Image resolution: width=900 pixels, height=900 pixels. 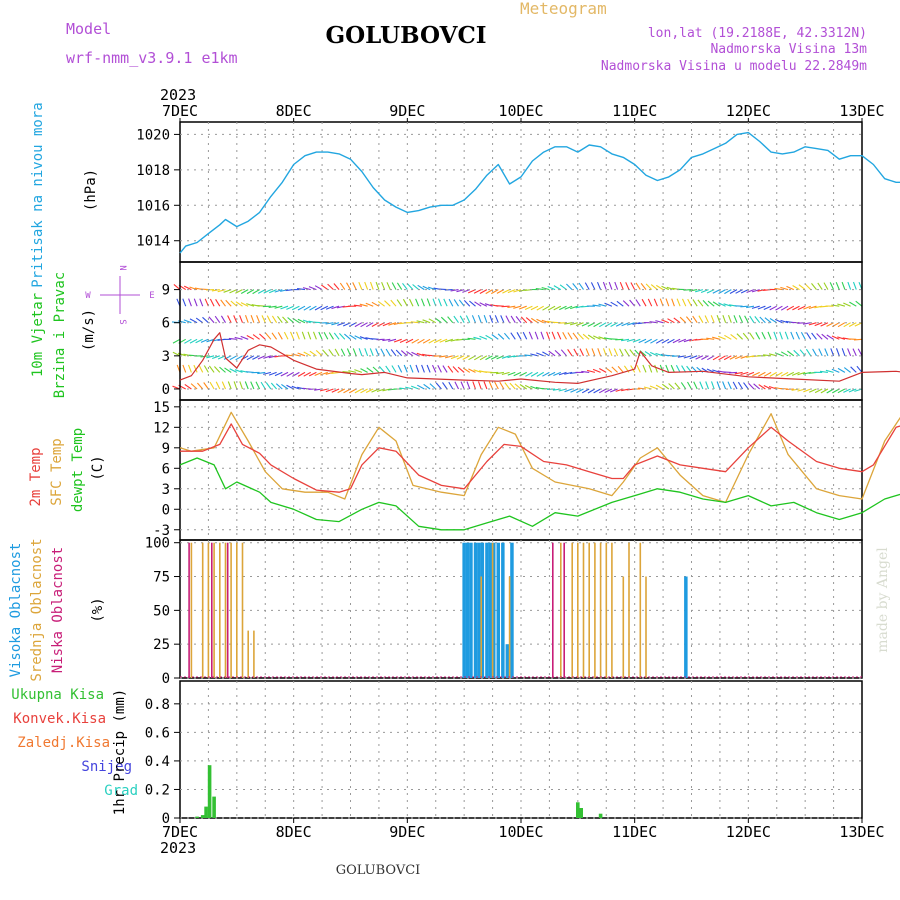 I want to click on date-label-top: 9DEC, so click(x=407, y=111).